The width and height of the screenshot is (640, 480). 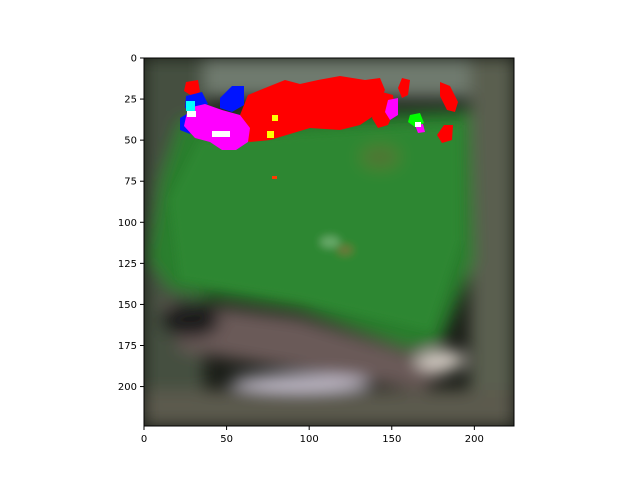 What do you see at coordinates (134, 59) in the screenshot?
I see `y-tick-label: 0` at bounding box center [134, 59].